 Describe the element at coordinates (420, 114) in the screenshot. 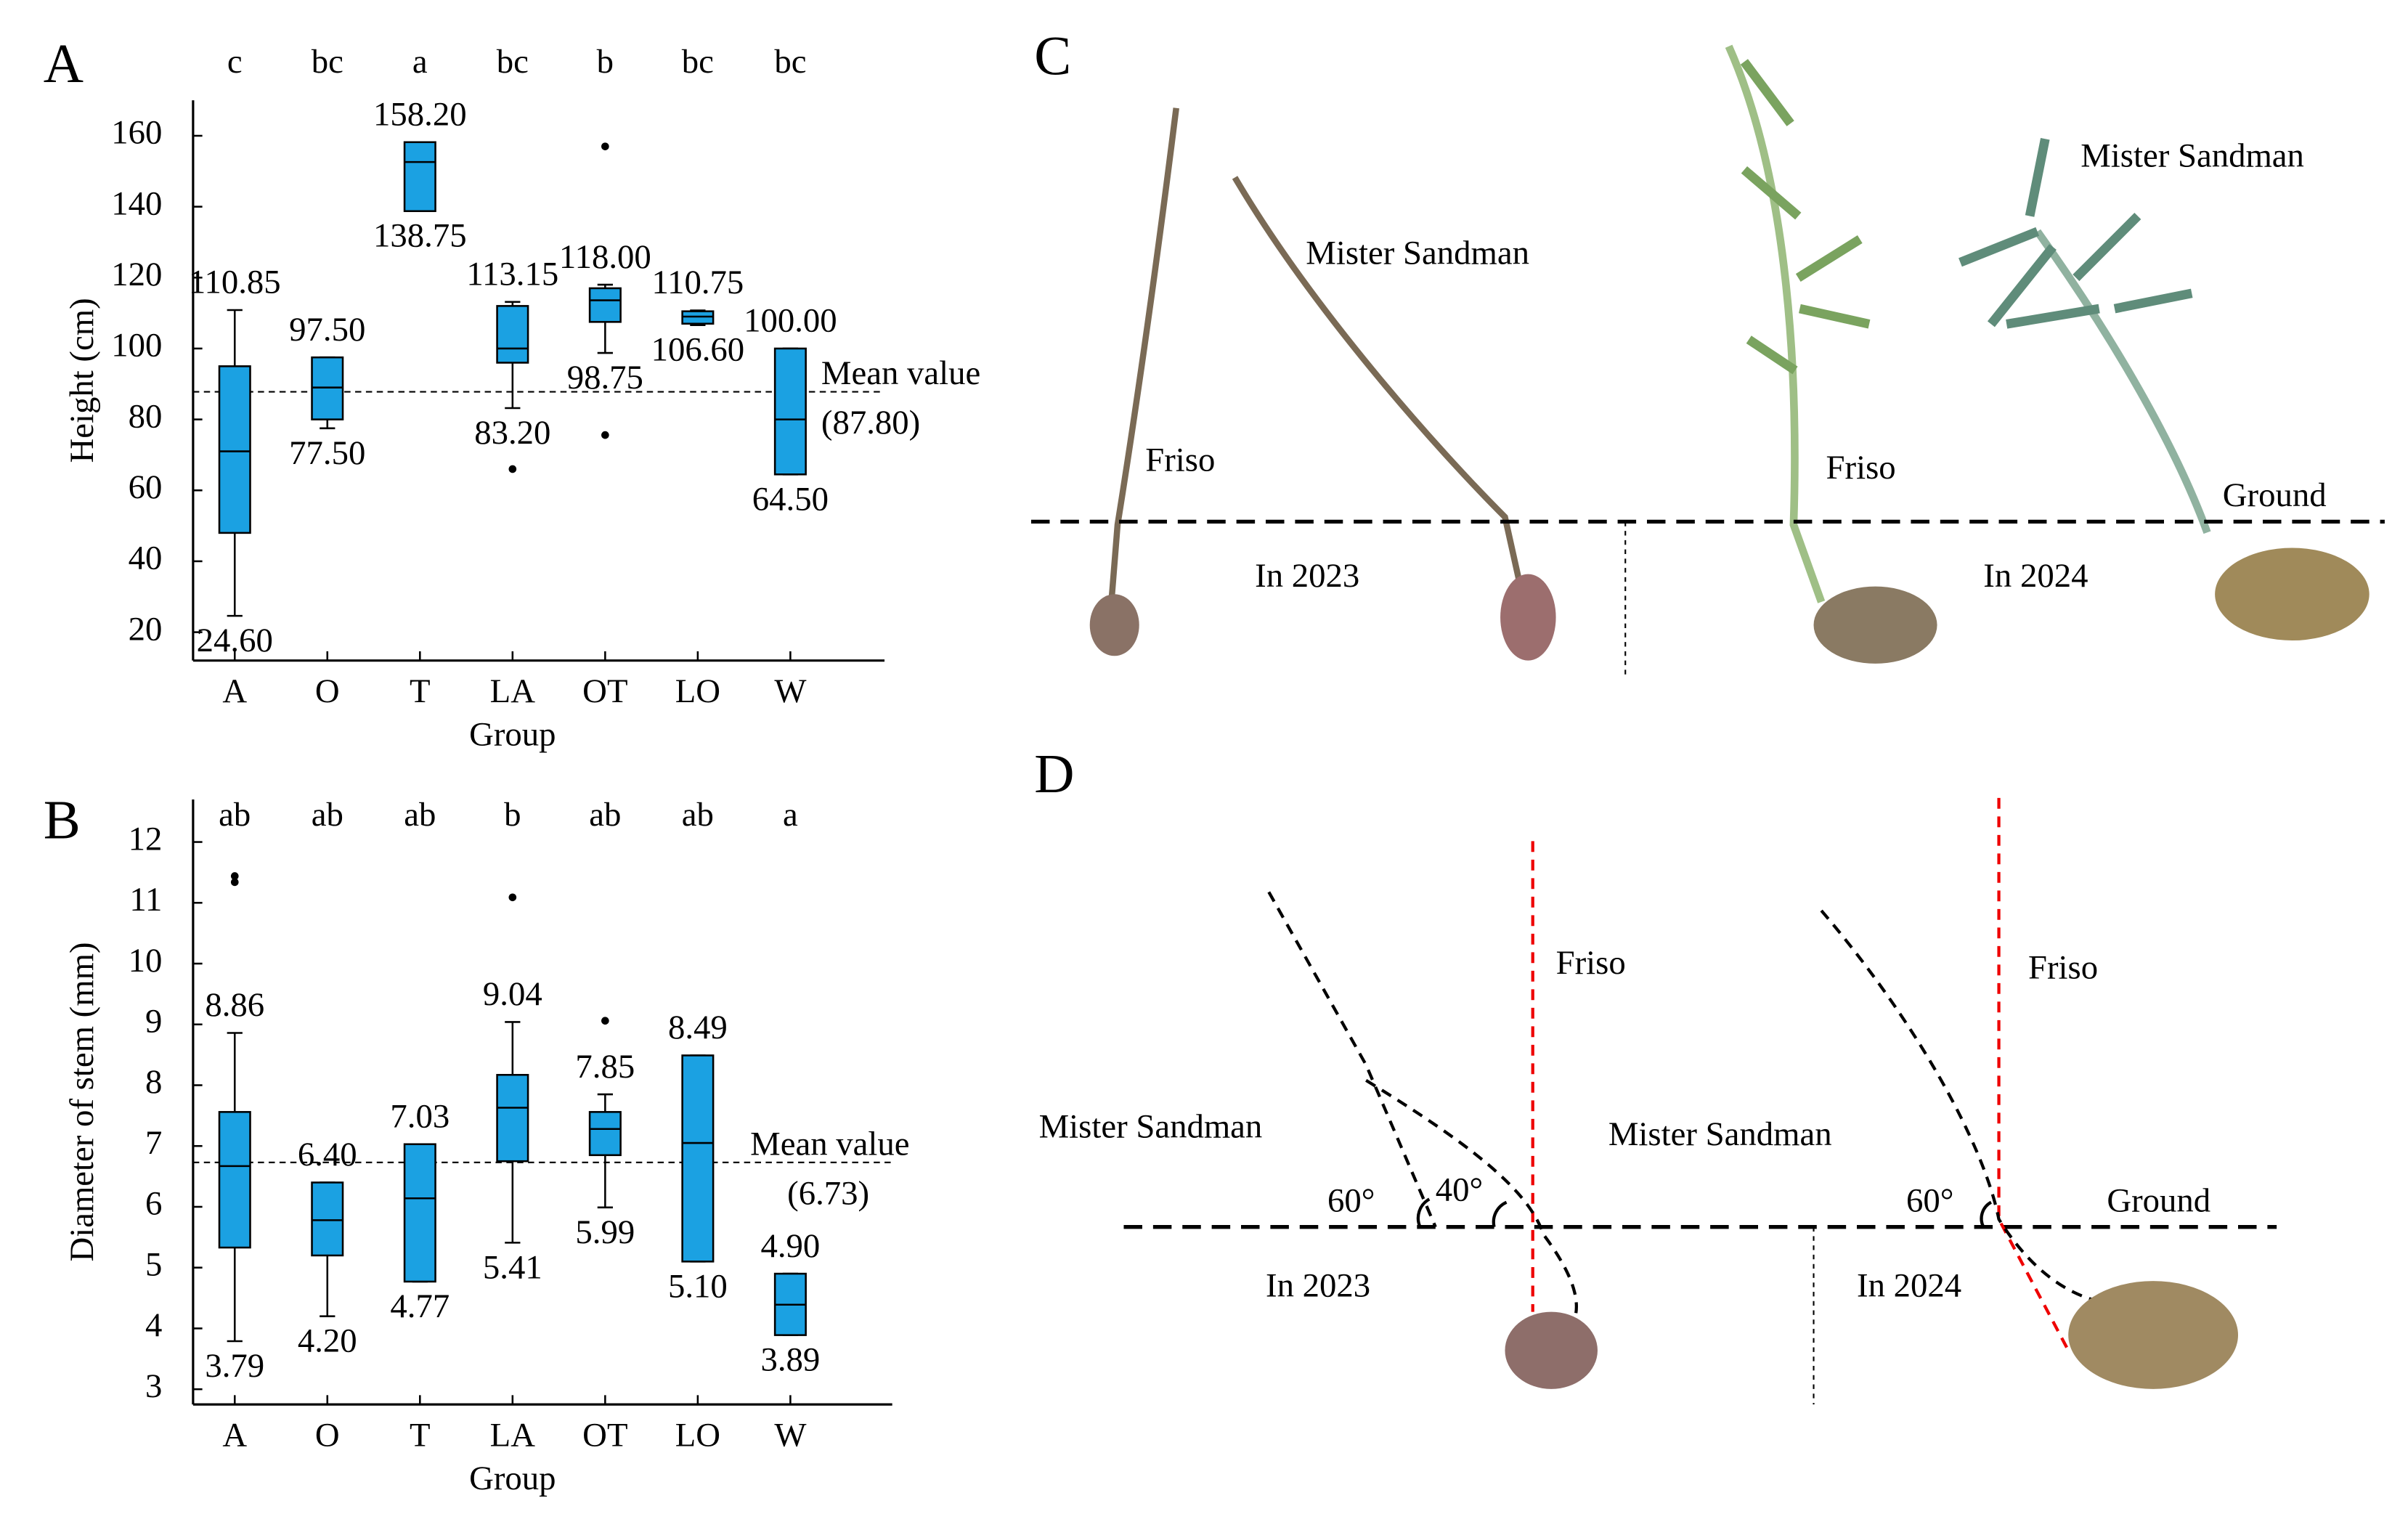

I see `whisker-high-label: 158.20` at that location.